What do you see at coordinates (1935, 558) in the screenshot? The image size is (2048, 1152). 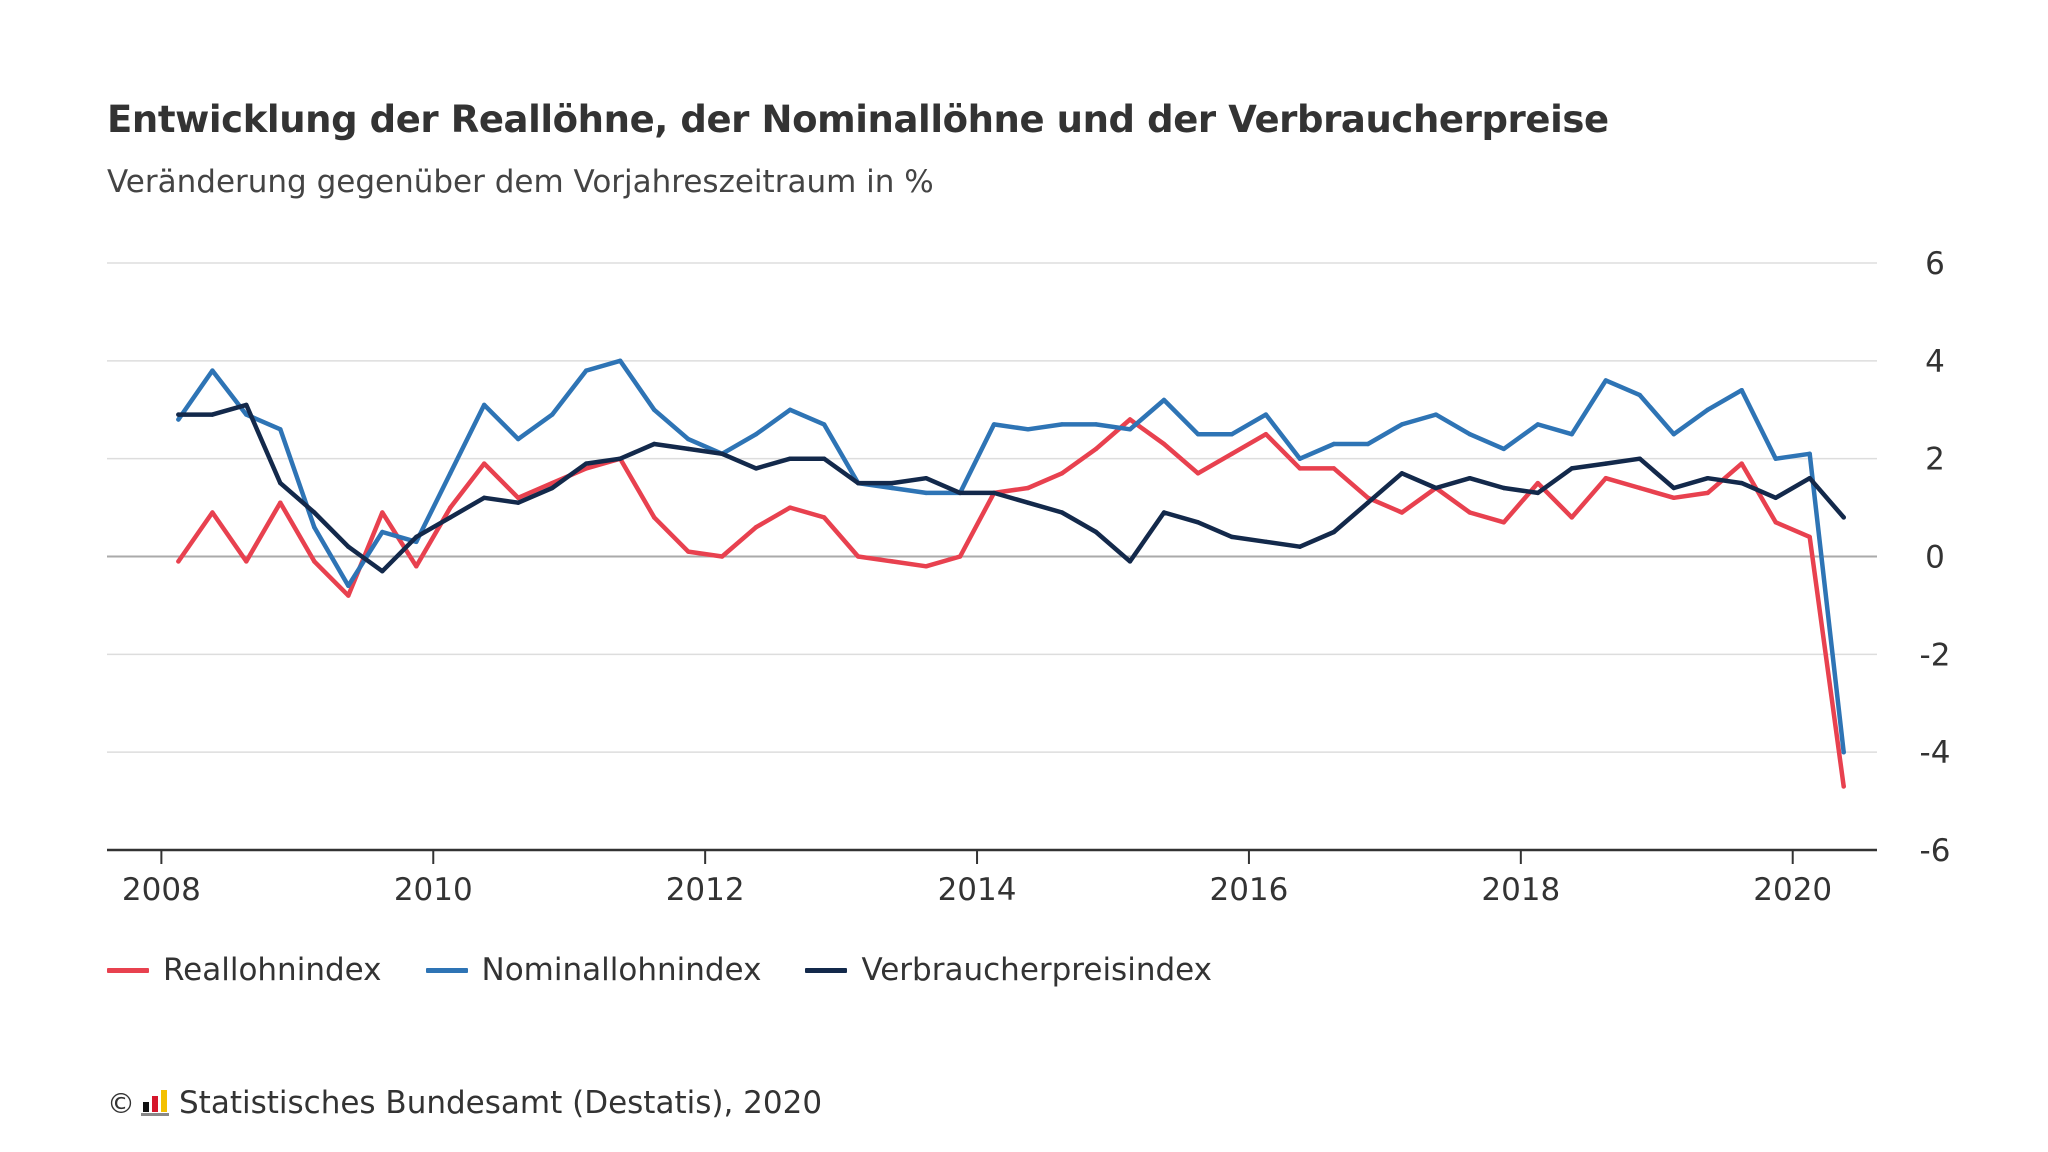 I see `y-tick-label: 0` at bounding box center [1935, 558].